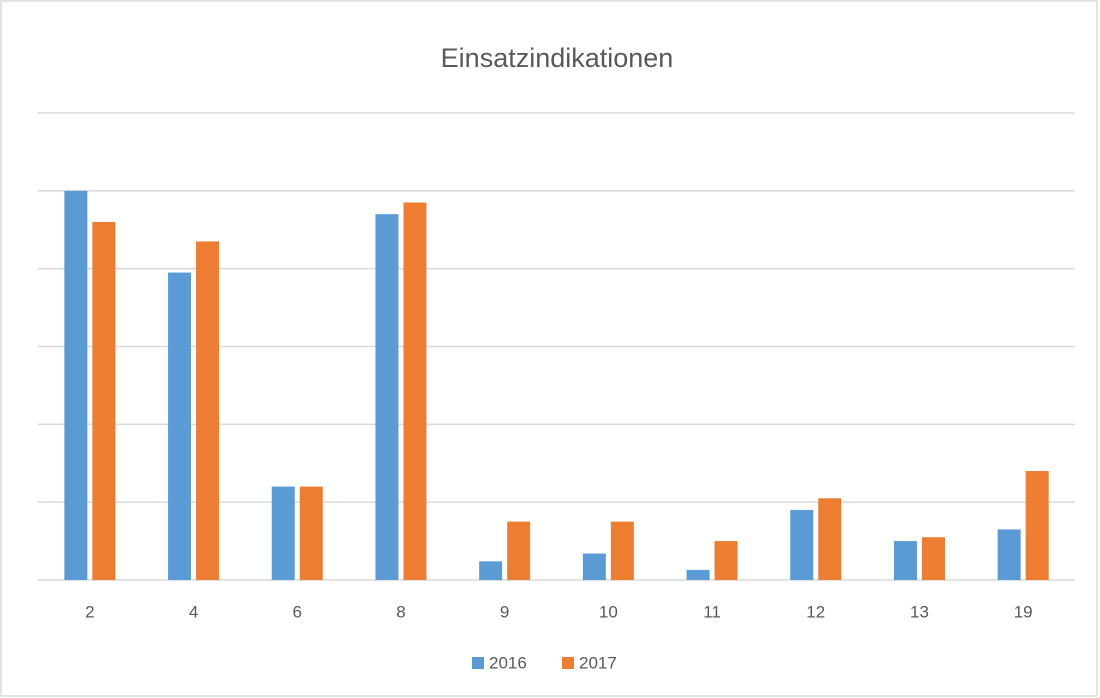 This screenshot has width=1100, height=698. Describe the element at coordinates (919, 611) in the screenshot. I see `x-tick-label: 13` at that location.